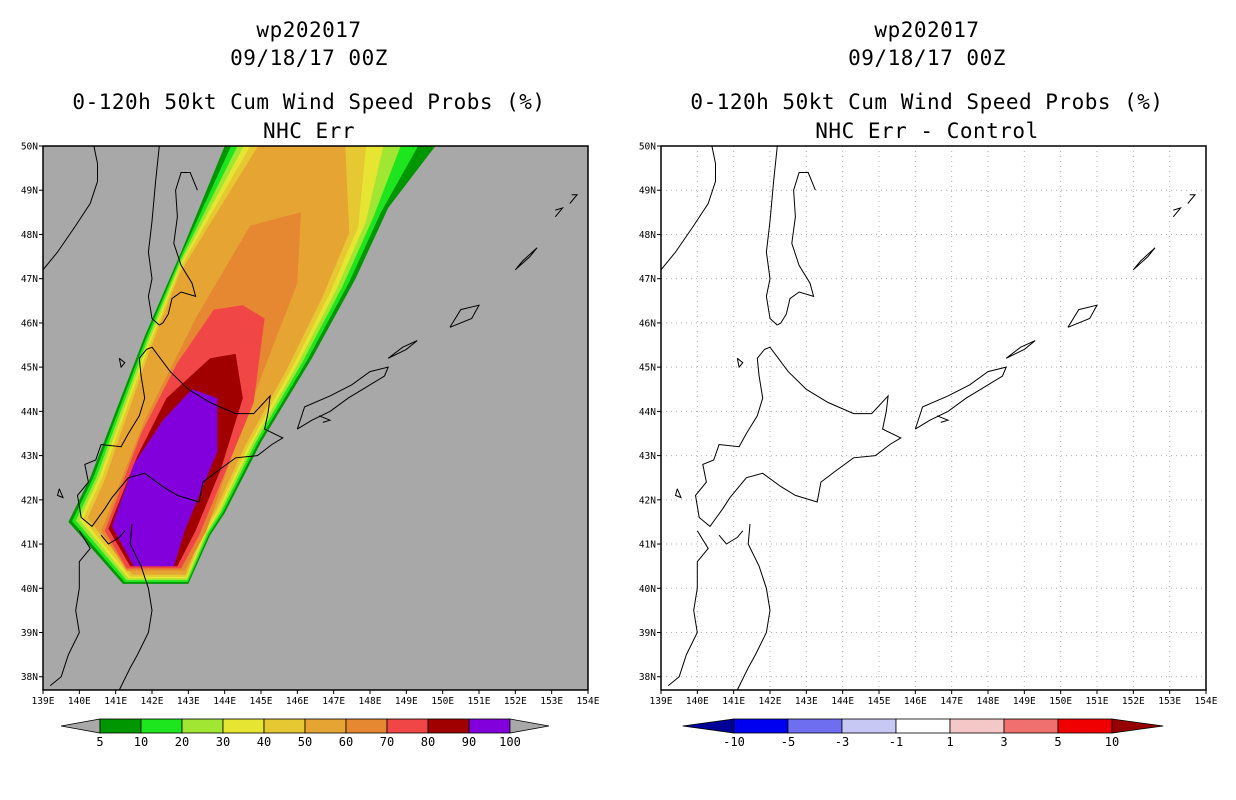 The height and width of the screenshot is (800, 1236). What do you see at coordinates (647, 412) in the screenshot?
I see `y-tick-label: 44N` at bounding box center [647, 412].